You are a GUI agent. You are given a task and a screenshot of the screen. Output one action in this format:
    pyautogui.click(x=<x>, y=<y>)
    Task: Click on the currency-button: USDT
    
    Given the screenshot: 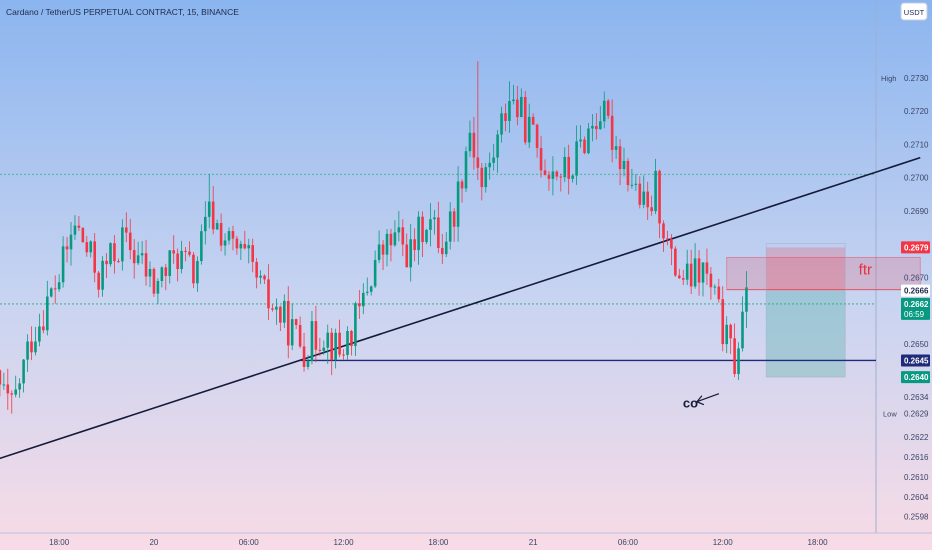 What is the action you would take?
    pyautogui.click(x=914, y=11)
    